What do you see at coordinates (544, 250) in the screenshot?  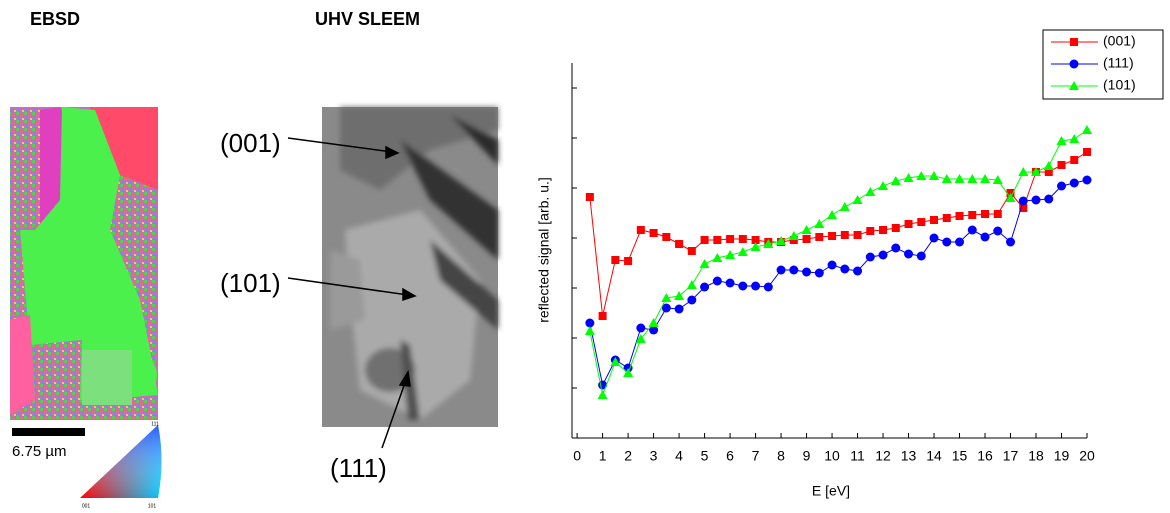 I see `y-axis-label: reflected signal [arb. u.]` at bounding box center [544, 250].